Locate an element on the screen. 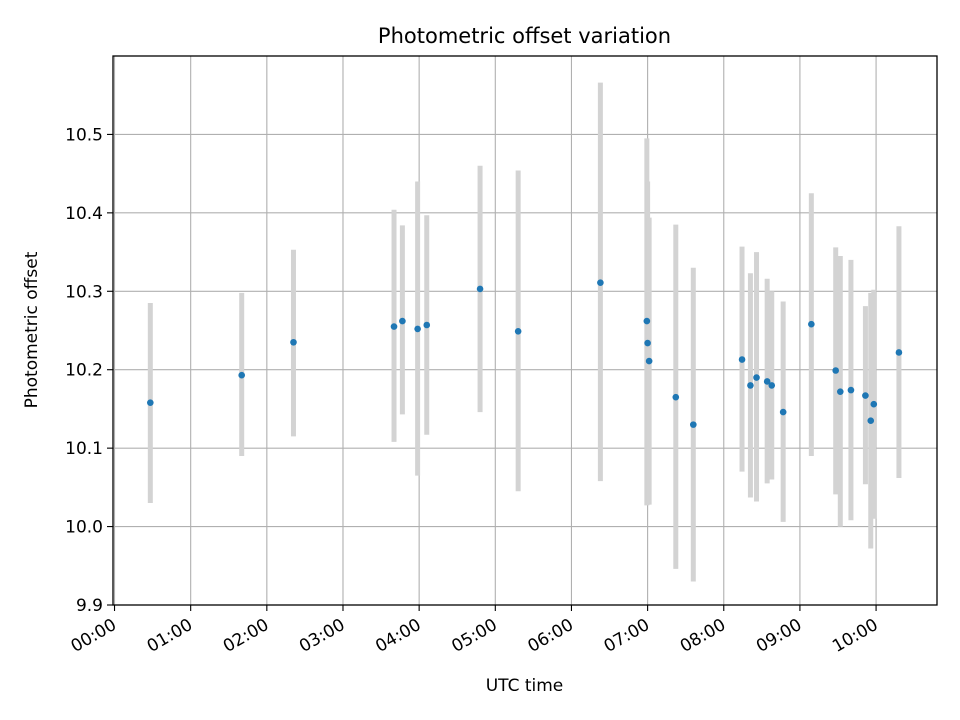 The width and height of the screenshot is (960, 720). x-axis-title: UTC time is located at coordinates (525, 686).